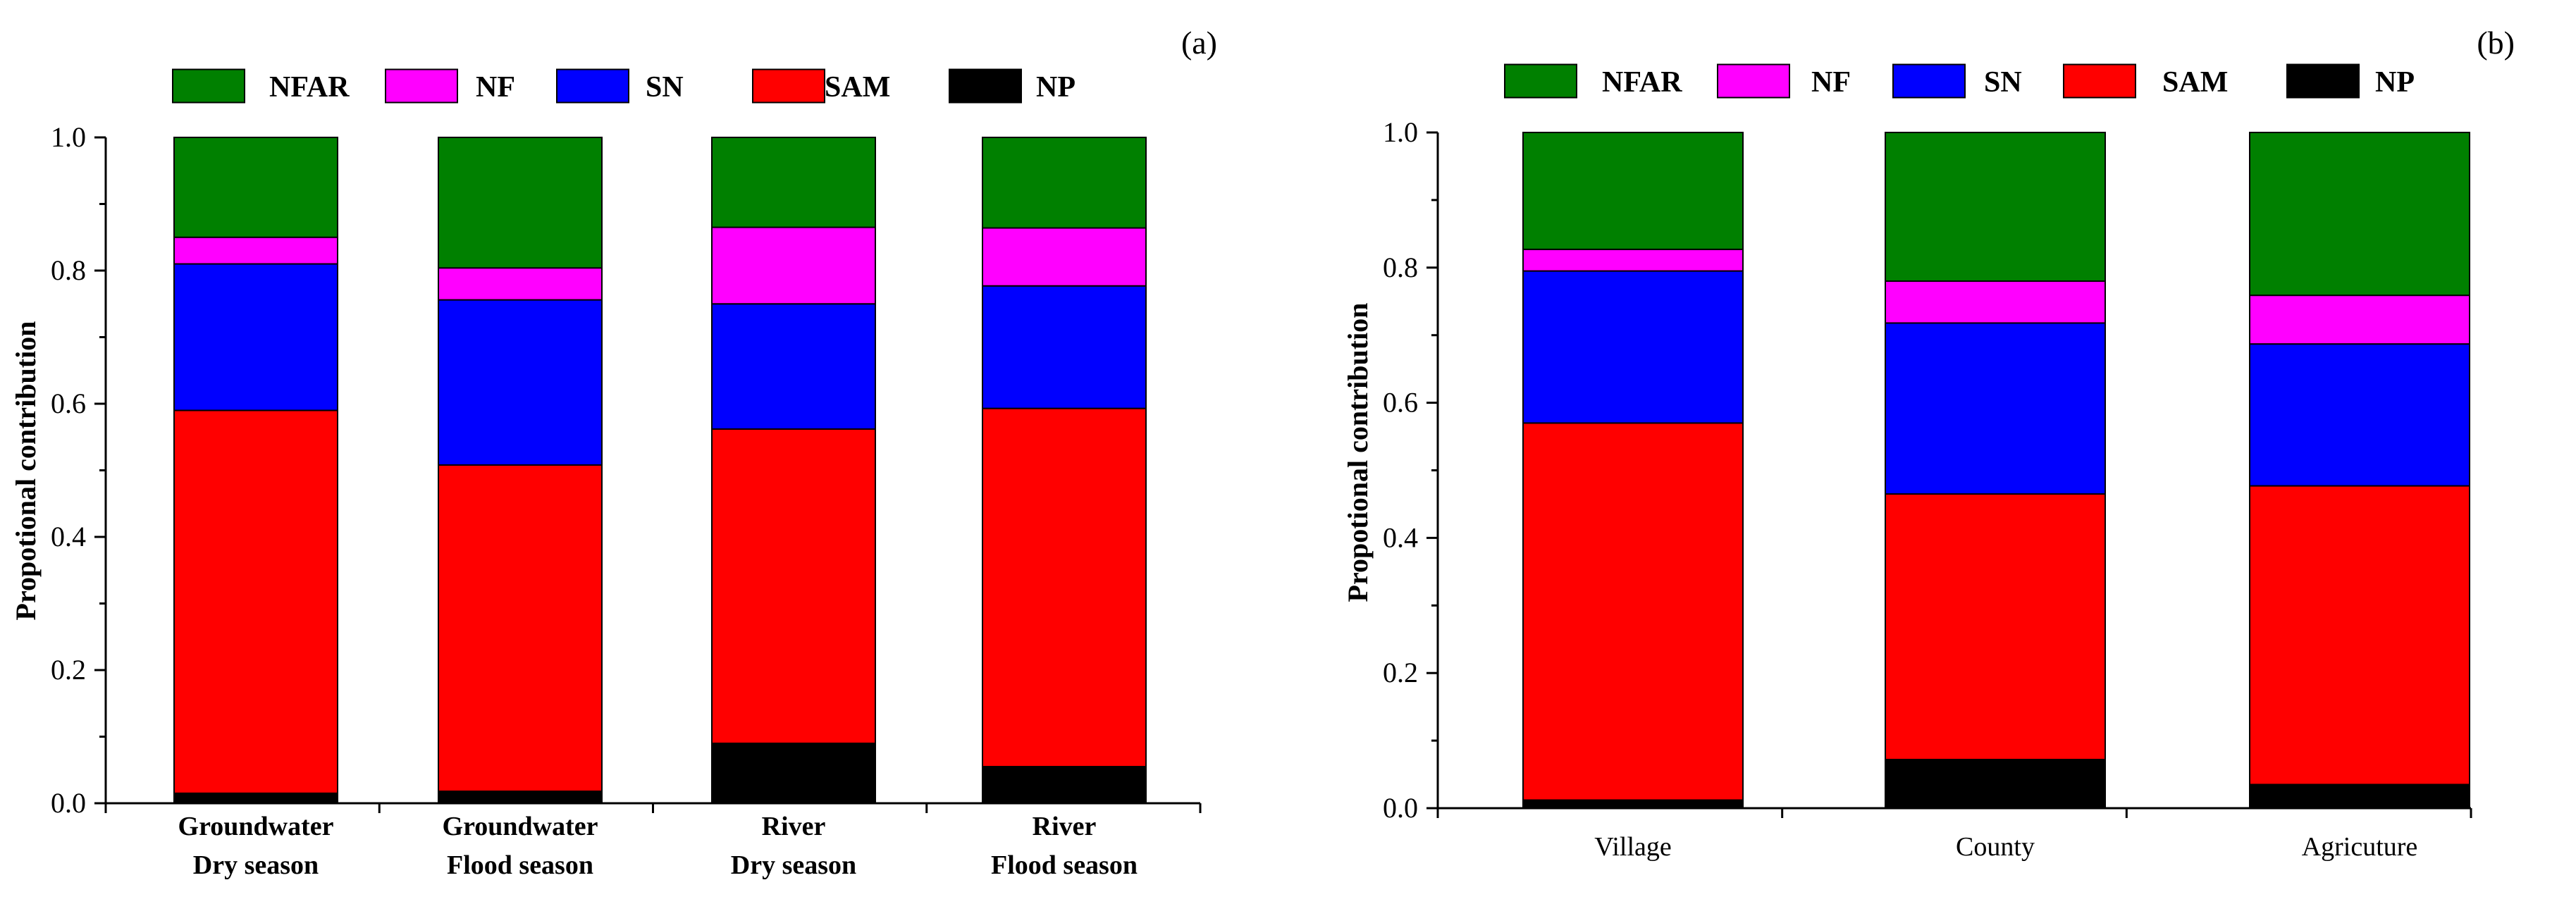 Image resolution: width=2576 pixels, height=904 pixels. Describe the element at coordinates (1633, 847) in the screenshot. I see `x-category-label: Village` at that location.